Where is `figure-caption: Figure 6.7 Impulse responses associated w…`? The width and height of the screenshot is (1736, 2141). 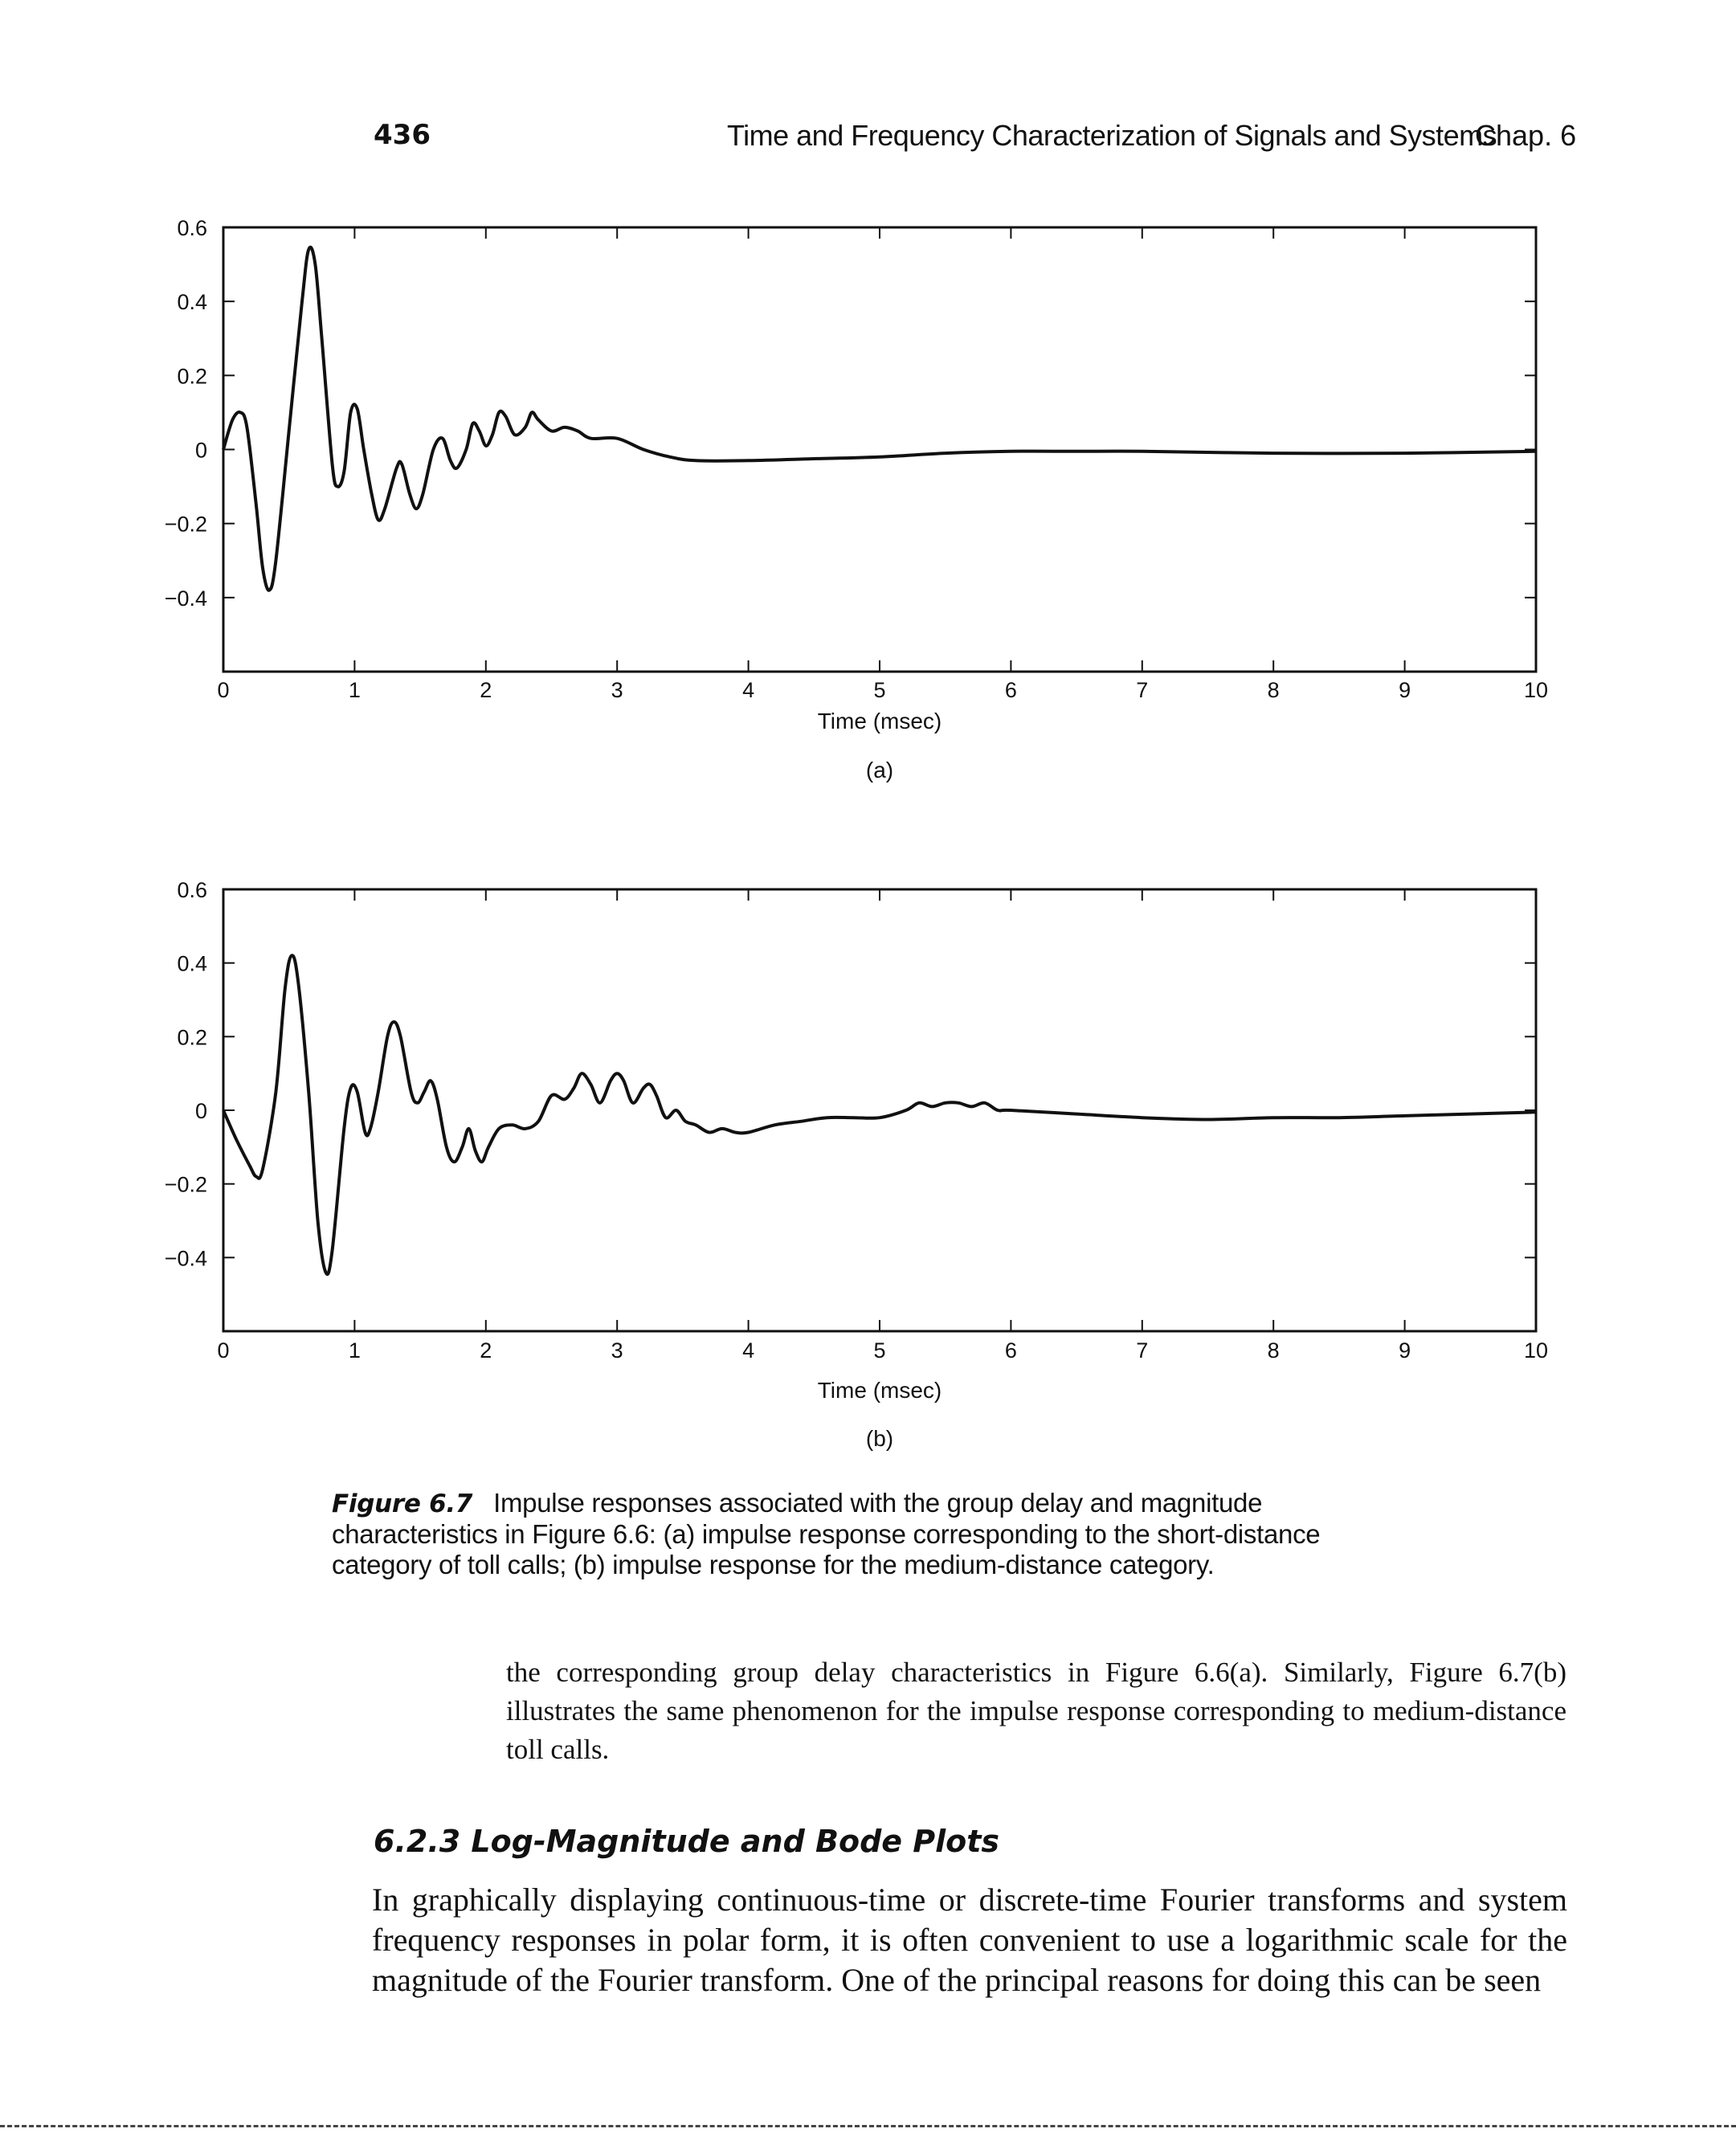
figure-caption: Figure 6.7 Impulse responses associated w… is located at coordinates (862, 1534).